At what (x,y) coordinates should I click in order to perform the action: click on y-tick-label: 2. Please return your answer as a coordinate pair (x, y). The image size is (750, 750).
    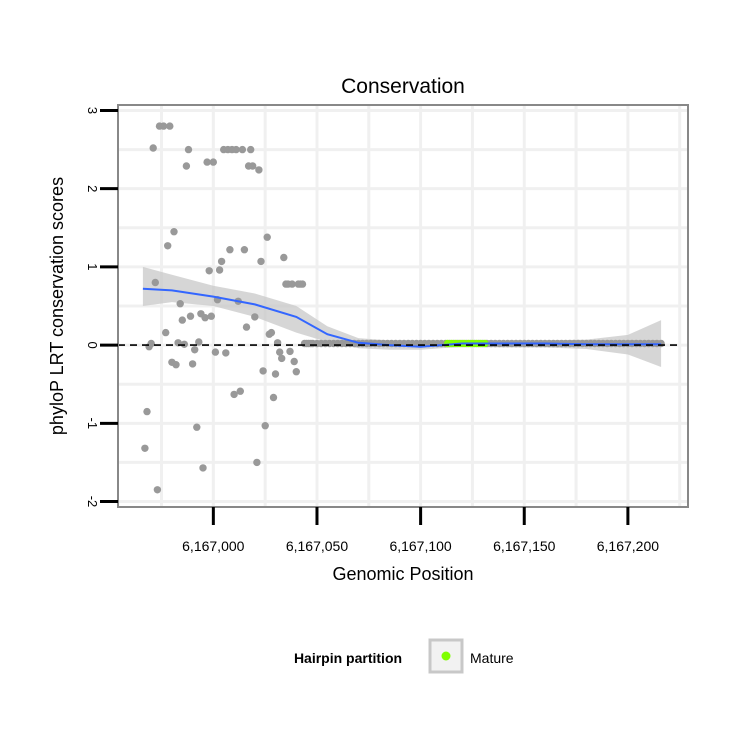
    Looking at the image, I should click on (92, 188).